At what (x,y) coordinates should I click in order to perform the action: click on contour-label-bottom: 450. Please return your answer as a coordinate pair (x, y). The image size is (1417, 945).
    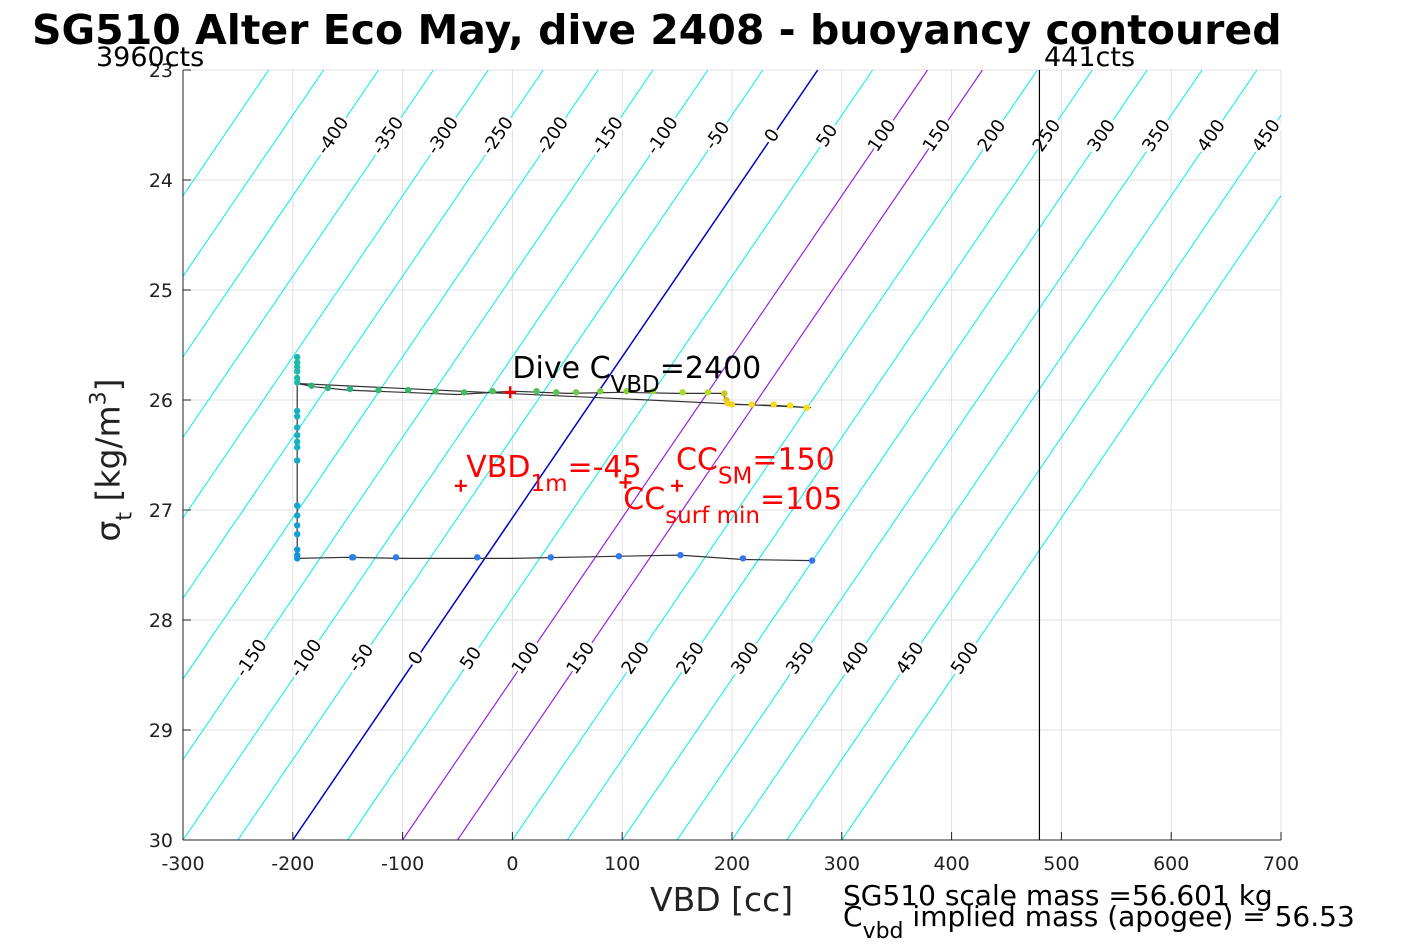
    Looking at the image, I should click on (910, 658).